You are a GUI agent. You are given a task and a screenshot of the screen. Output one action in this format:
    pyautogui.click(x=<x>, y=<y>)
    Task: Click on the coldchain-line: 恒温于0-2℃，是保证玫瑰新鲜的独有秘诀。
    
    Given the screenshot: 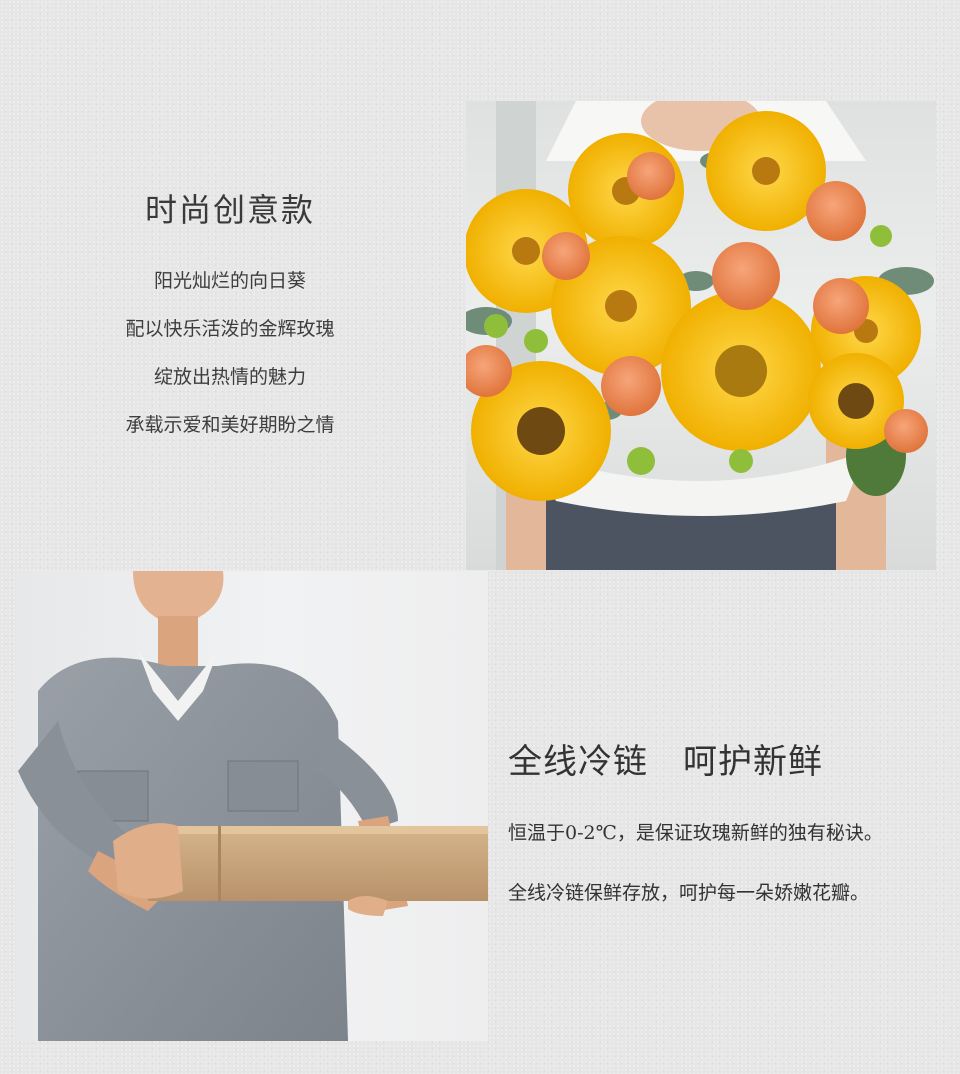 What is the action you would take?
    pyautogui.click(x=695, y=833)
    